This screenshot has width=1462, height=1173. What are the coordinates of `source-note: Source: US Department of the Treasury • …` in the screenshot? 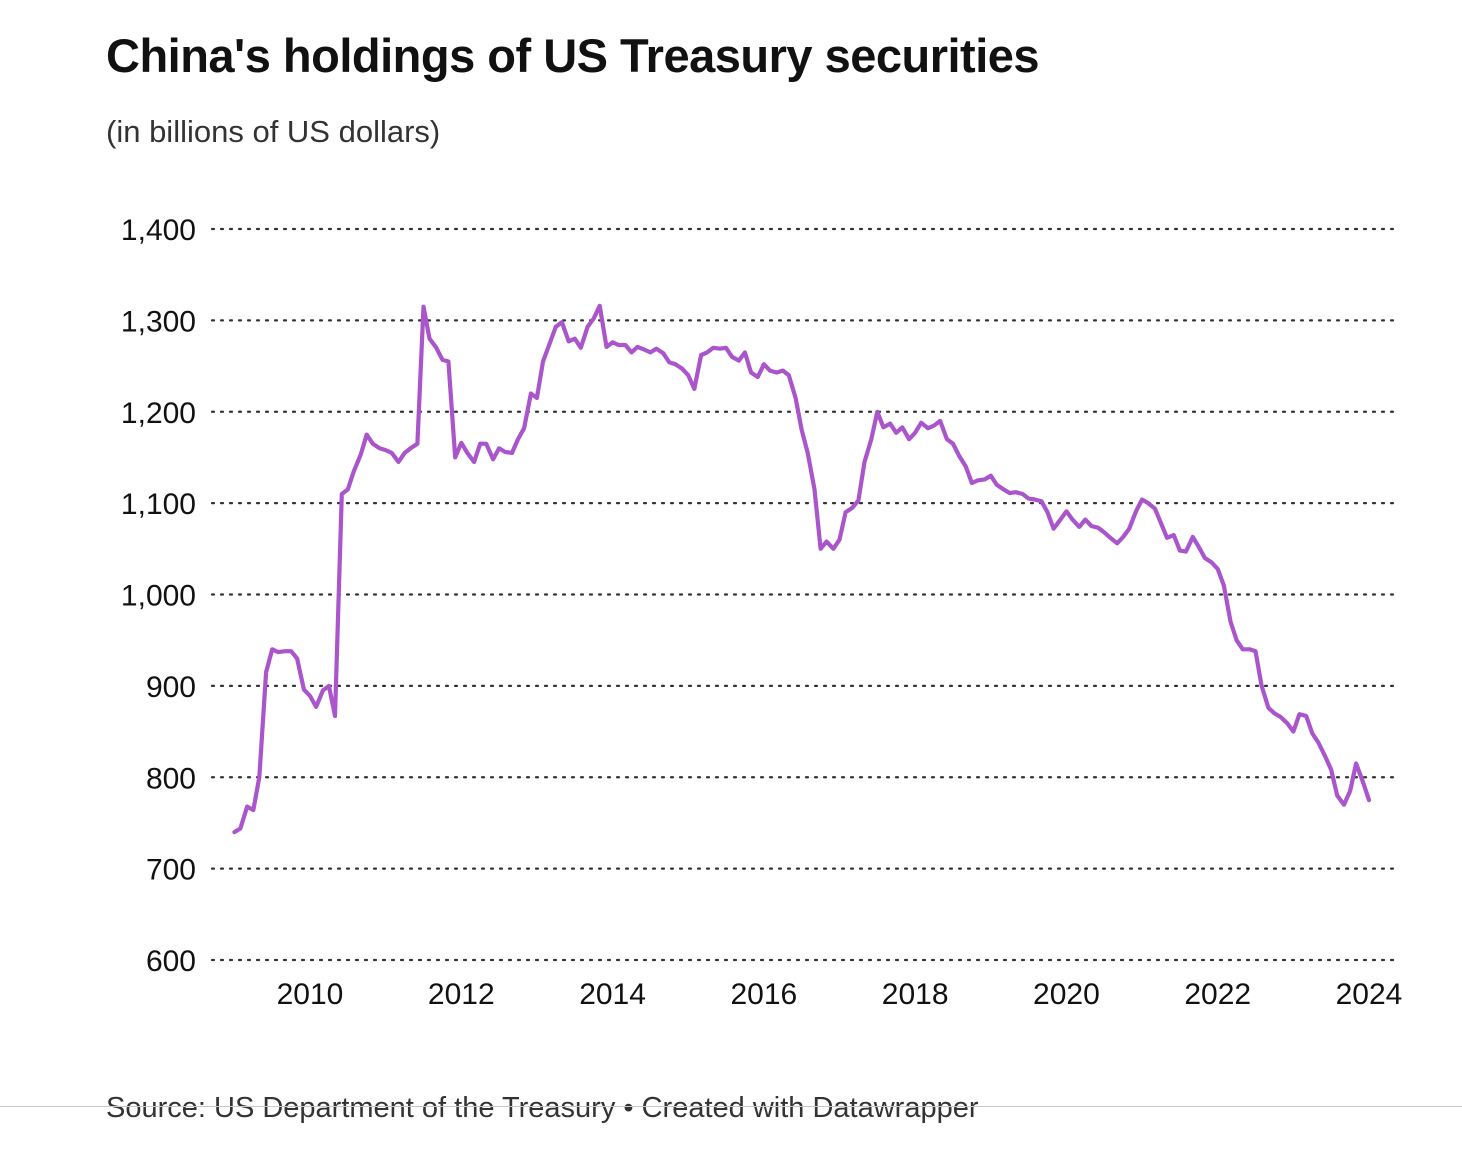 It's located at (542, 1108).